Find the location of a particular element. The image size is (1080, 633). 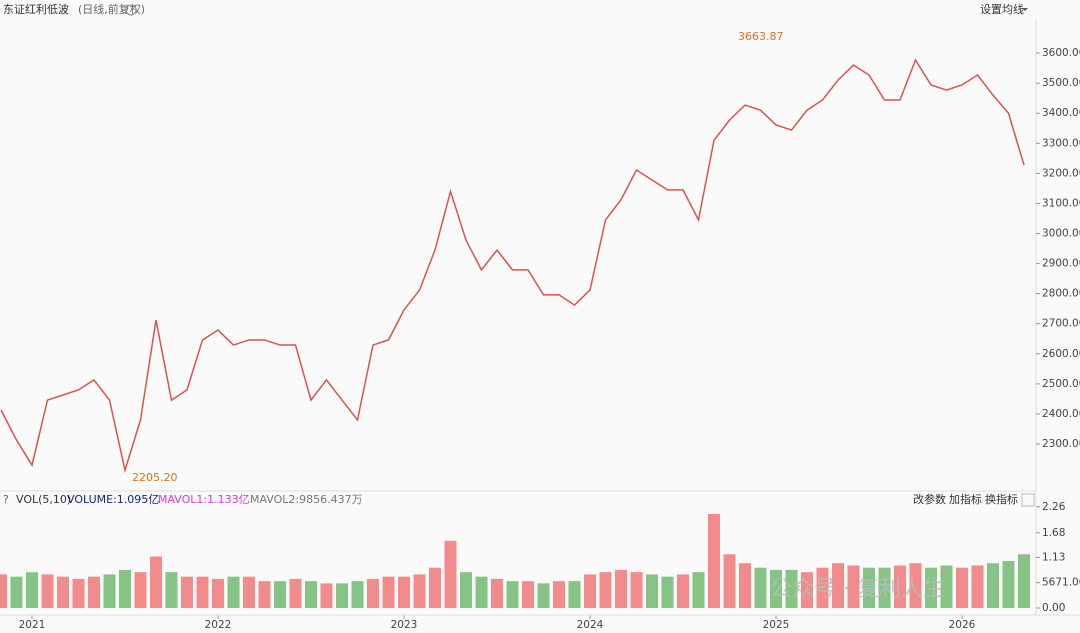

y-tick-label: 2500.00 is located at coordinates (1061, 384).